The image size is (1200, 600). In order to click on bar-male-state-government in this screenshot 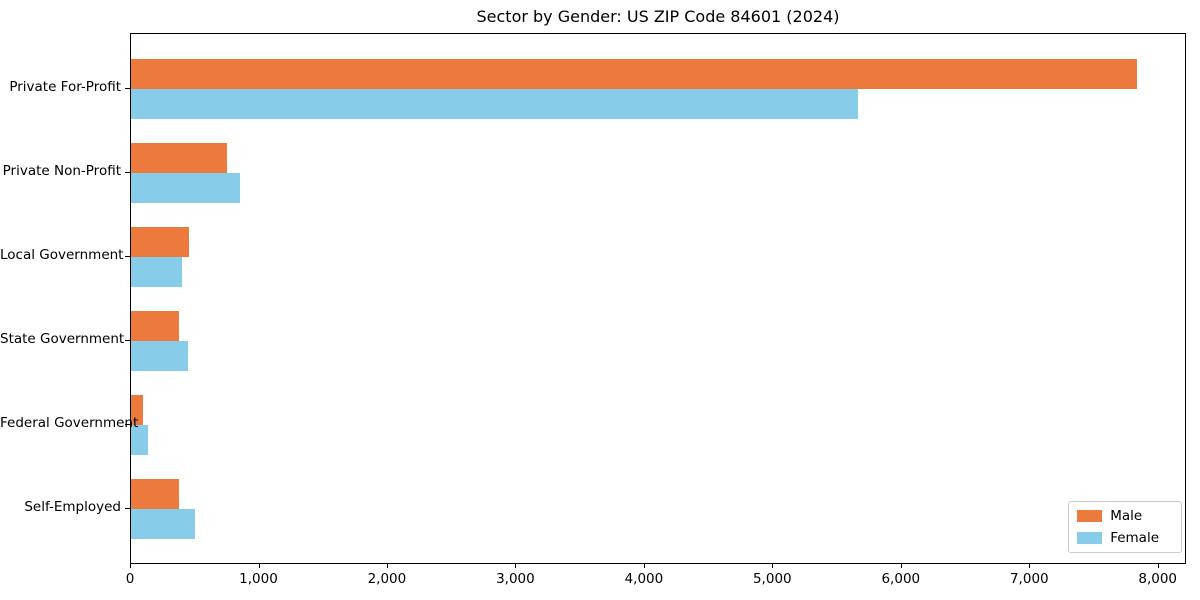, I will do `click(155, 326)`.